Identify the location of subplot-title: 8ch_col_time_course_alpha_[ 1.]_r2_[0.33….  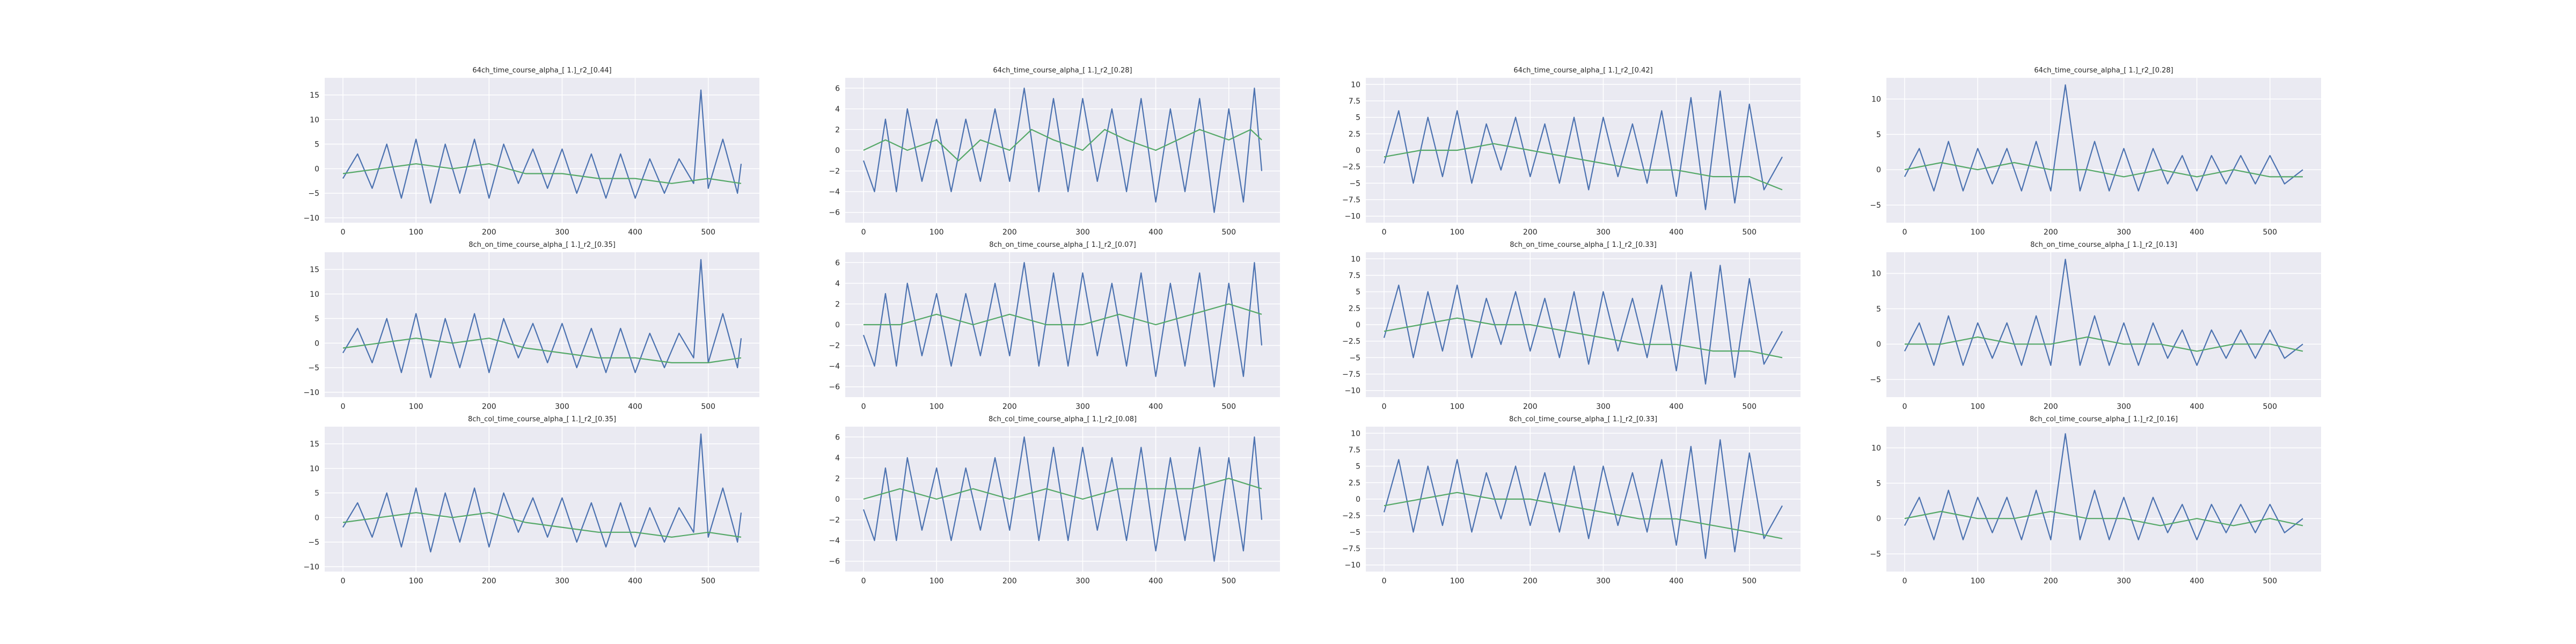
(1583, 419).